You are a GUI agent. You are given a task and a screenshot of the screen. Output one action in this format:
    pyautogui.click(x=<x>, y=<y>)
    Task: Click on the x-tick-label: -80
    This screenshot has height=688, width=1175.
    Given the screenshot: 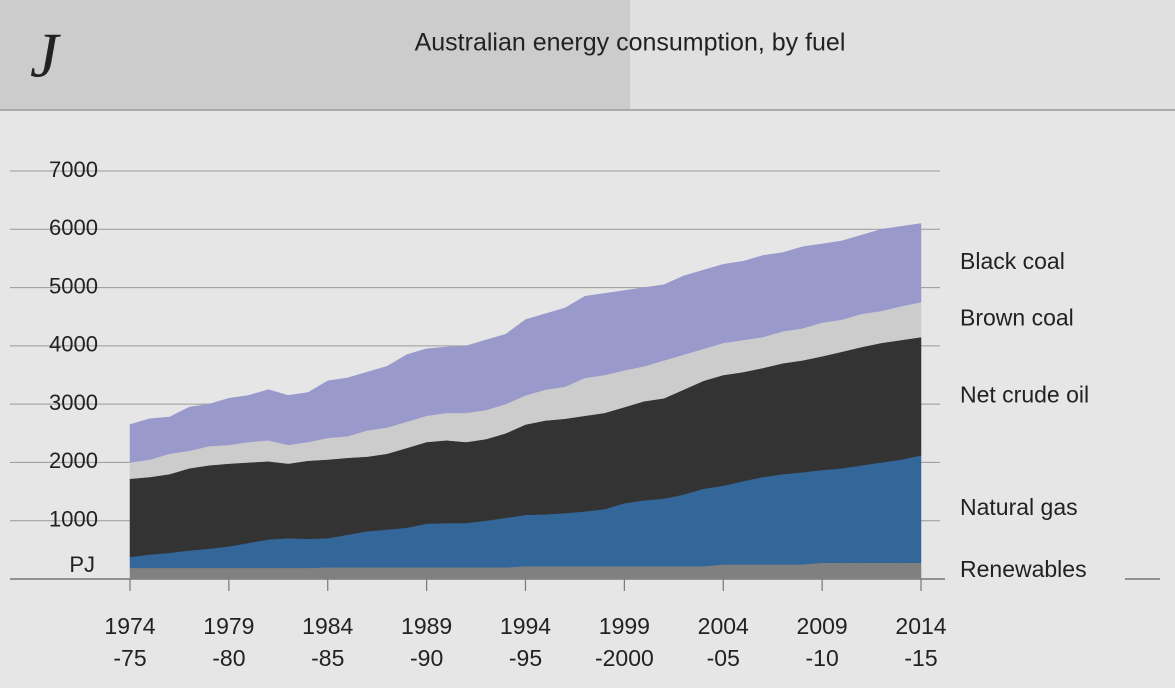 What is the action you would take?
    pyautogui.click(x=228, y=658)
    